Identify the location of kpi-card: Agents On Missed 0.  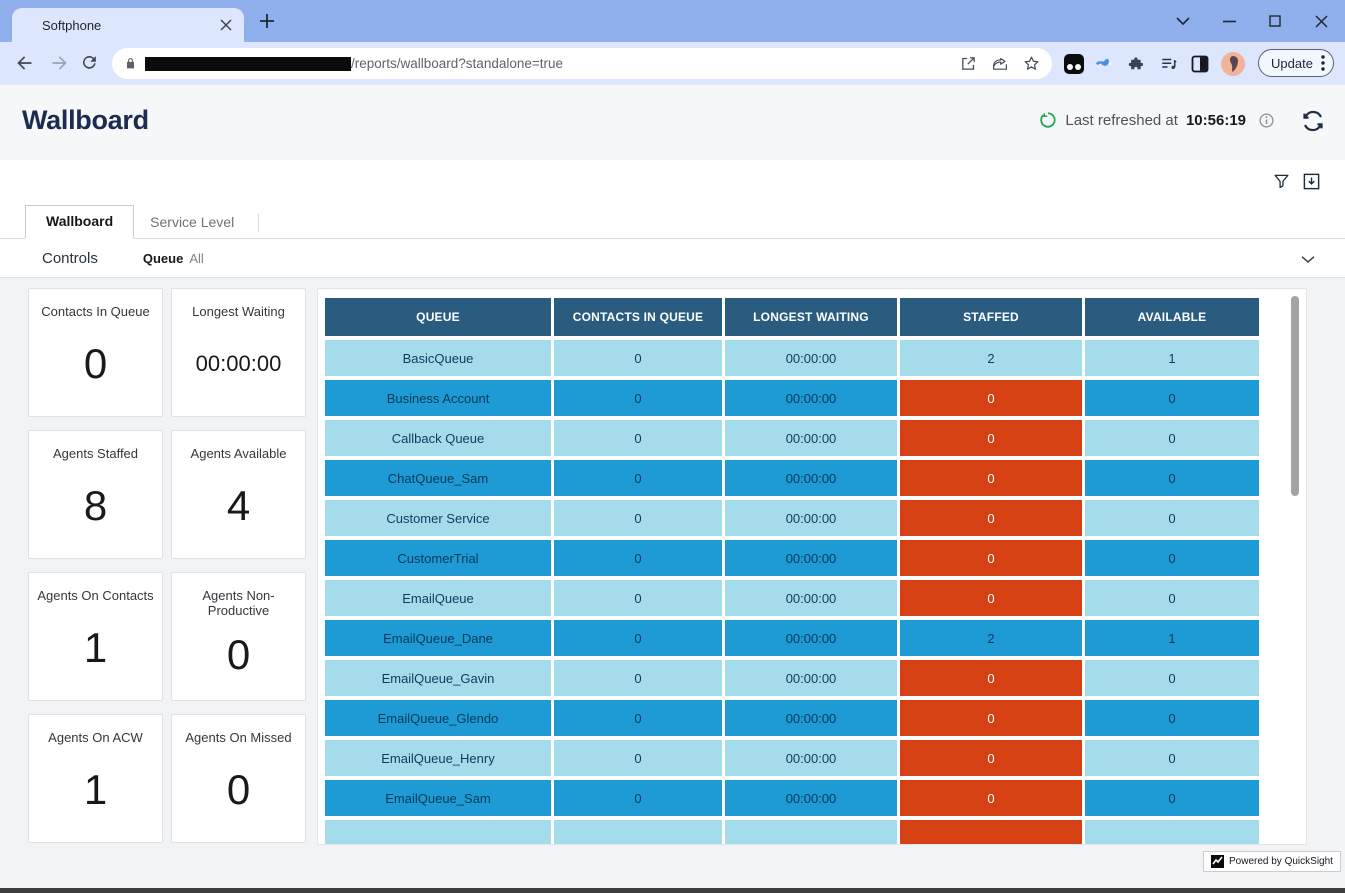
(238, 778).